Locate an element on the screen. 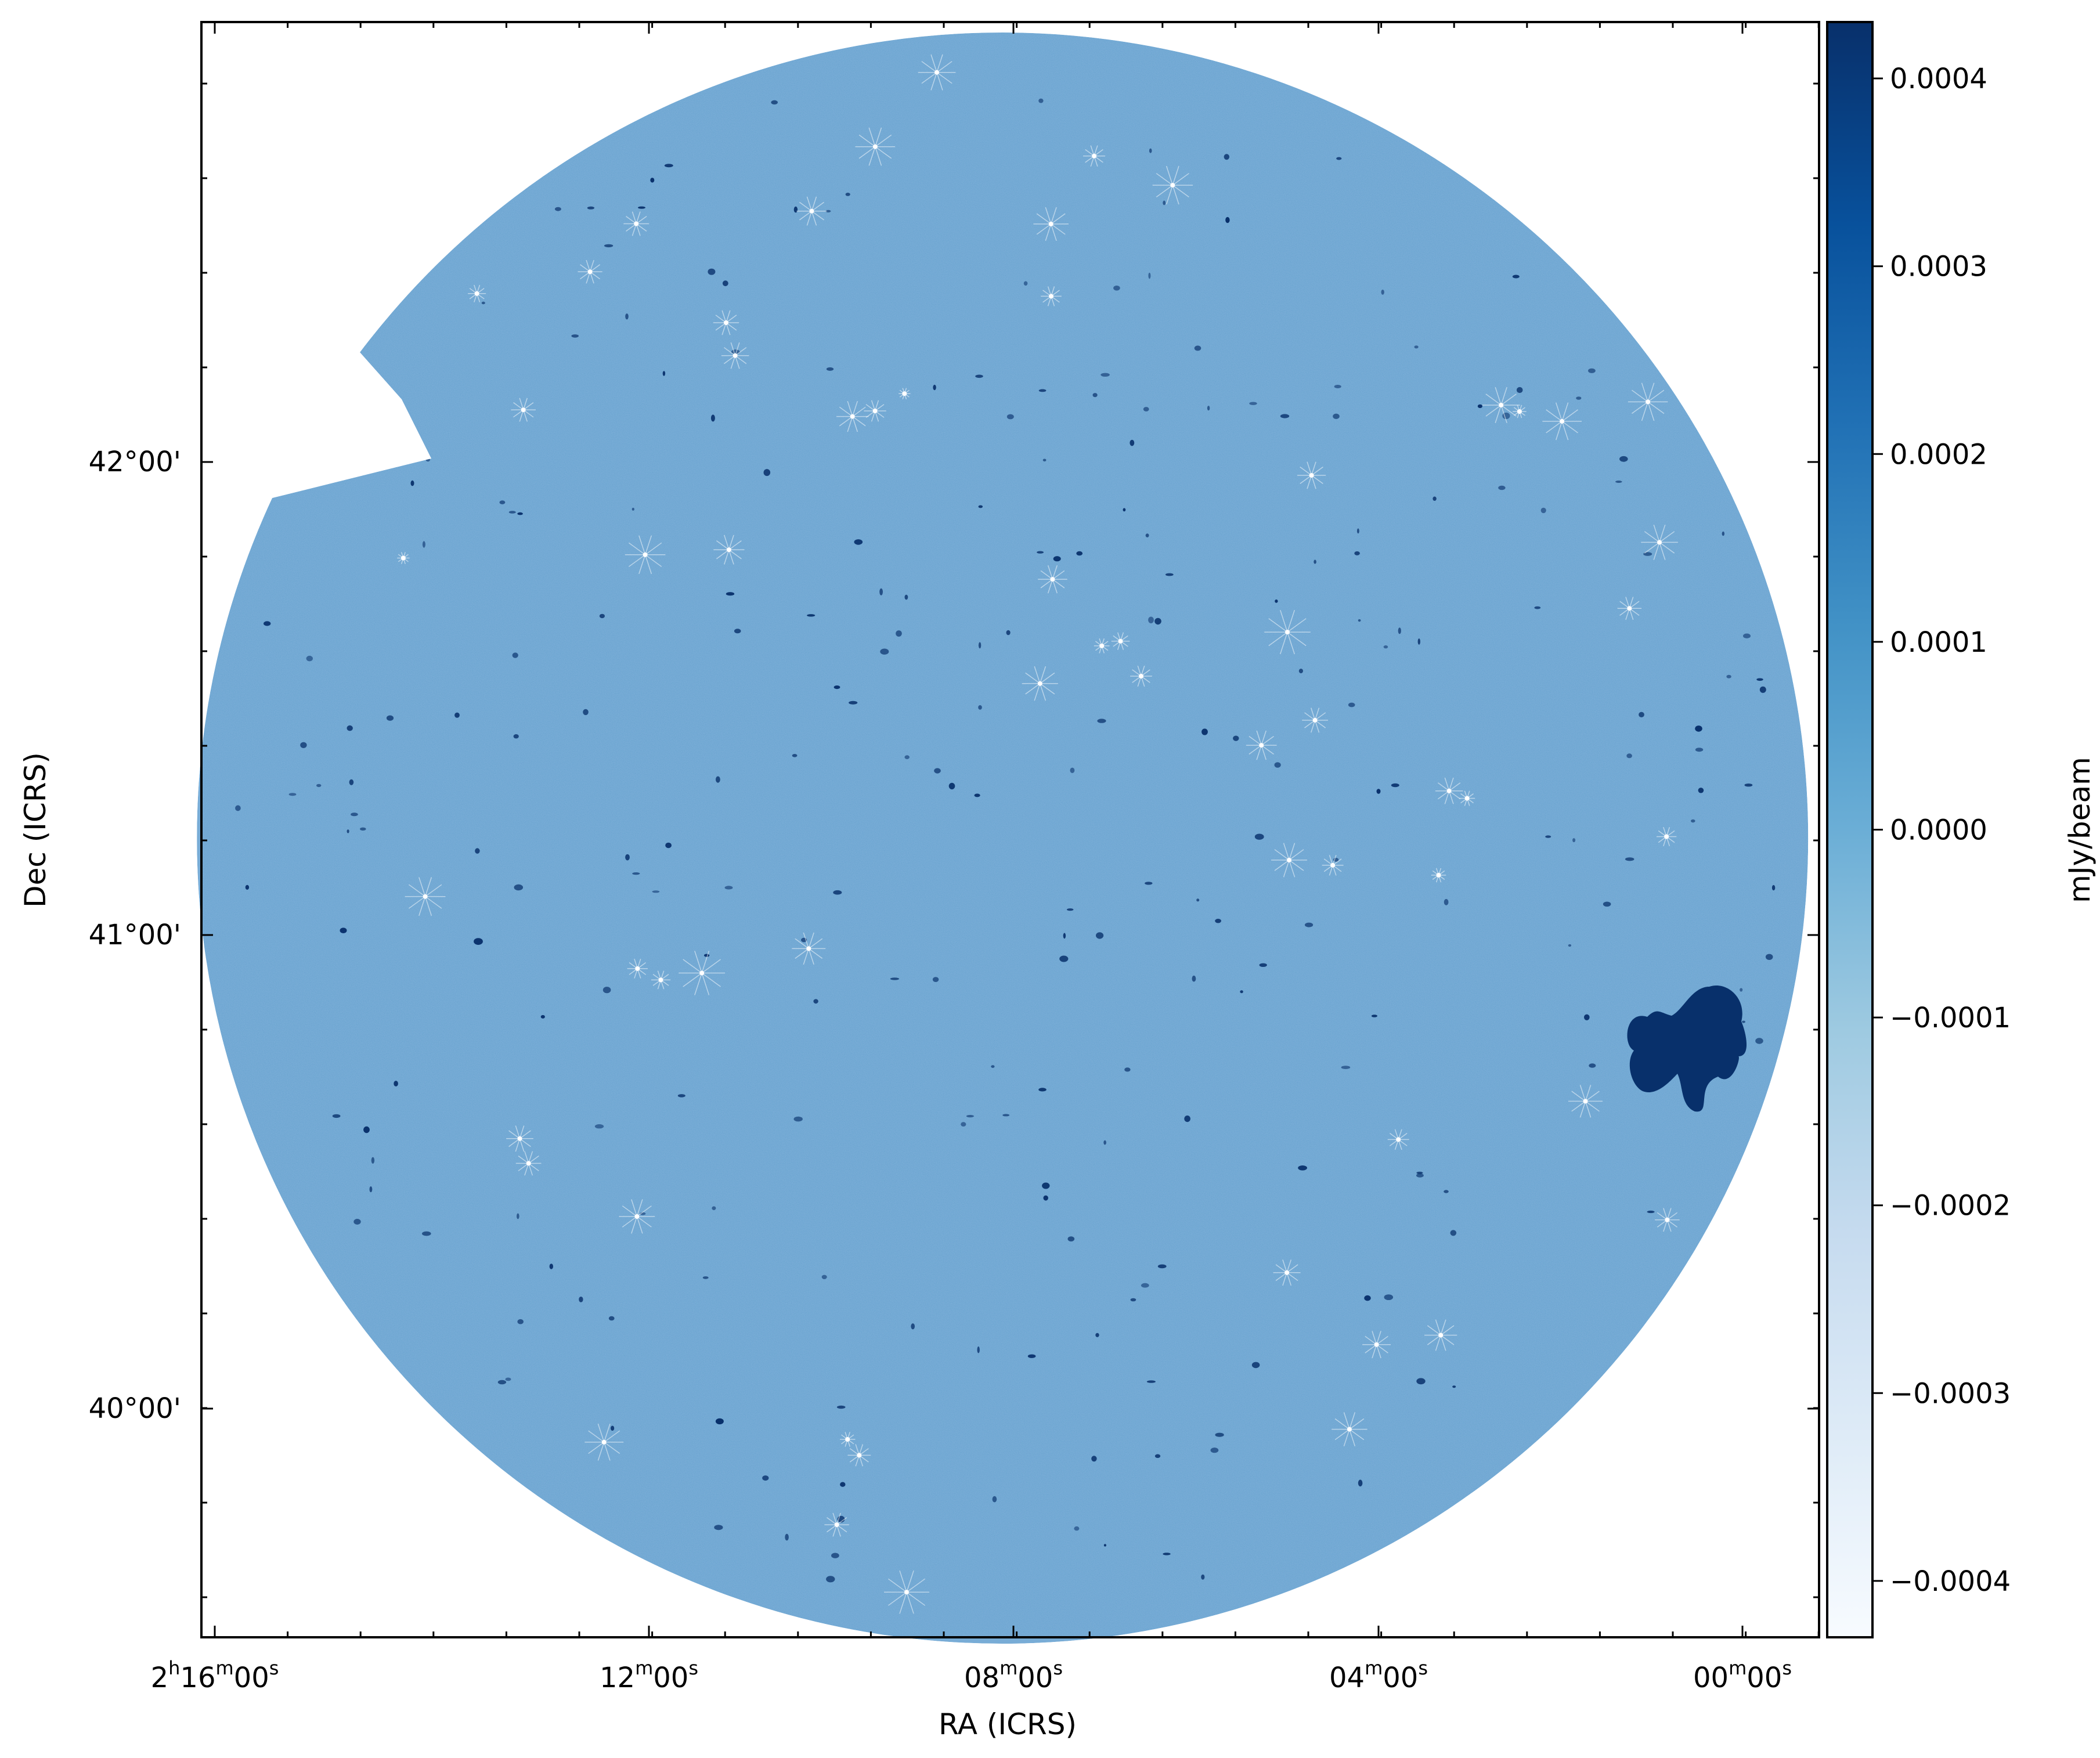 This screenshot has width=2100, height=1758. y-axis-label: Dec (ICRS) is located at coordinates (35, 830).